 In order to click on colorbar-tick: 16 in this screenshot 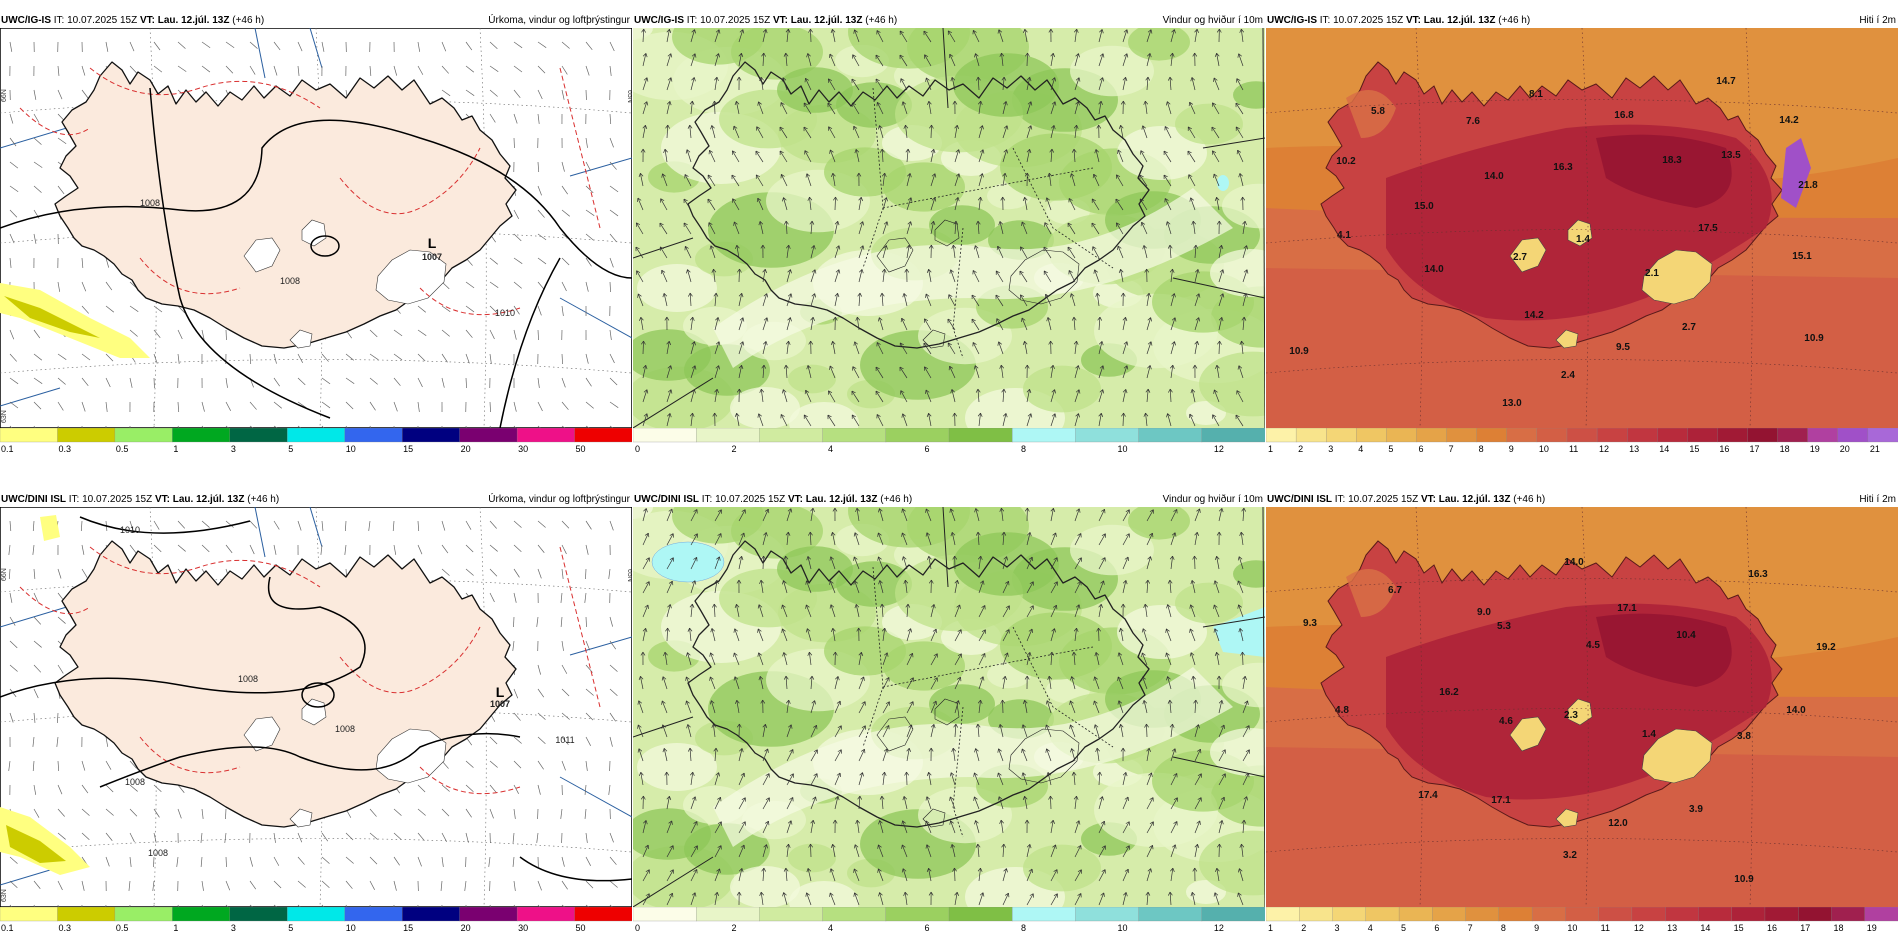, I will do `click(1772, 928)`.